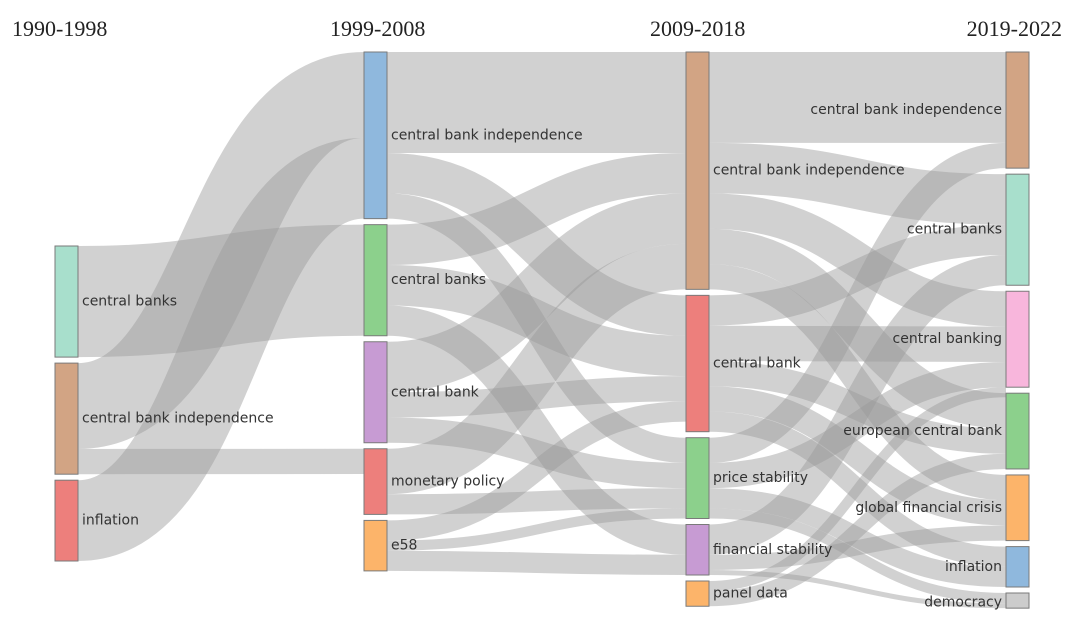  Describe the element at coordinates (375, 392) in the screenshot. I see `node-b3` at that location.